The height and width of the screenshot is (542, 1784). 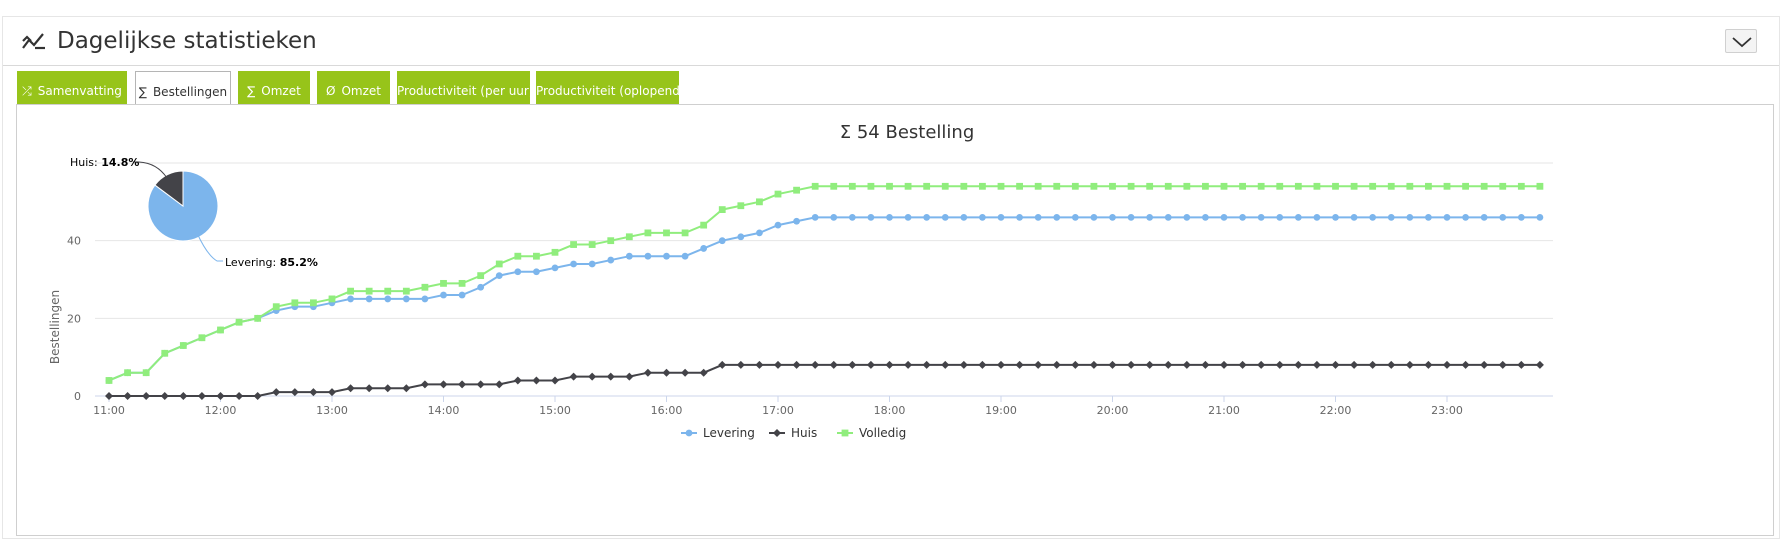 I want to click on legend-marker, so click(x=845, y=433).